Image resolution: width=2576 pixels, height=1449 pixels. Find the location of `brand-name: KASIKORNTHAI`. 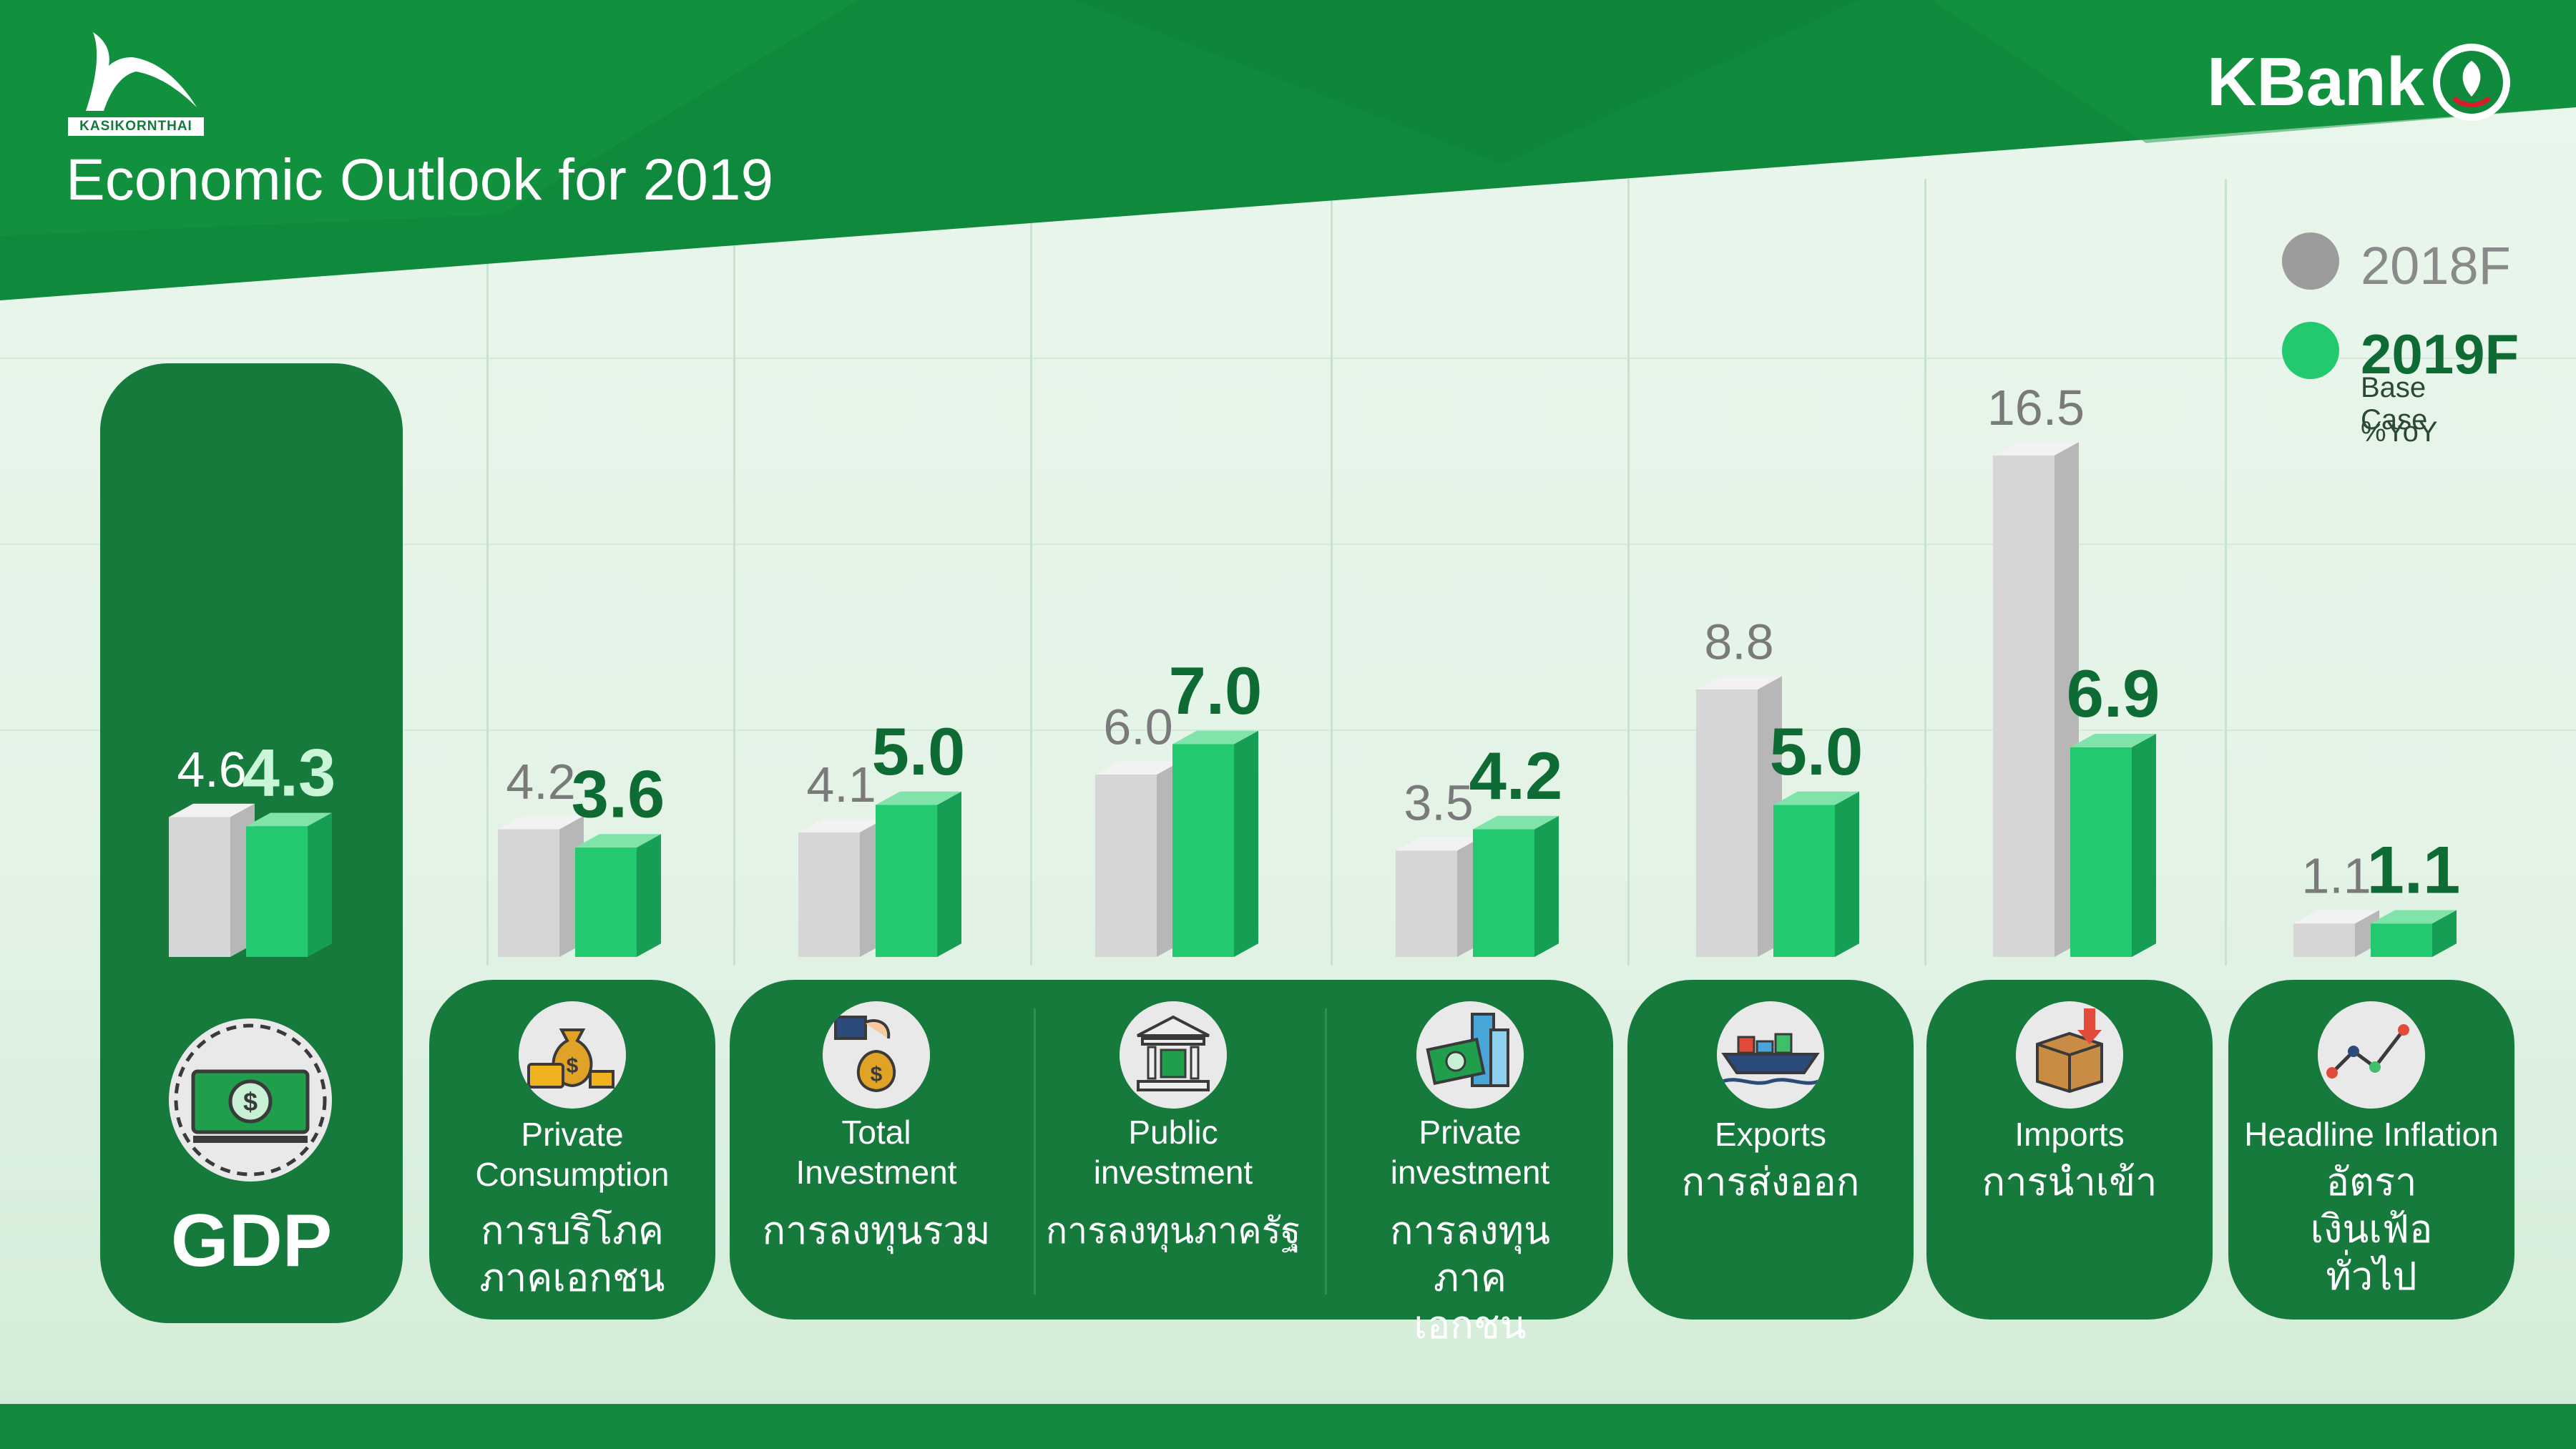

brand-name: KASIKORNTHAI is located at coordinates (136, 126).